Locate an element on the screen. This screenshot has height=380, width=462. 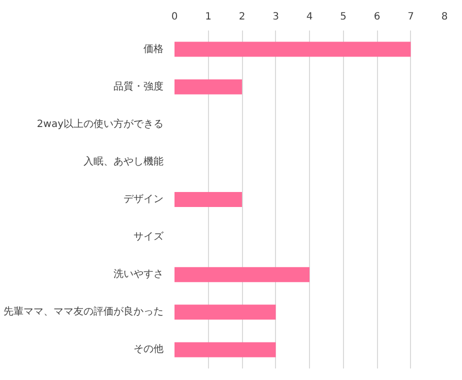
x-tick-label: 7 is located at coordinates (411, 17).